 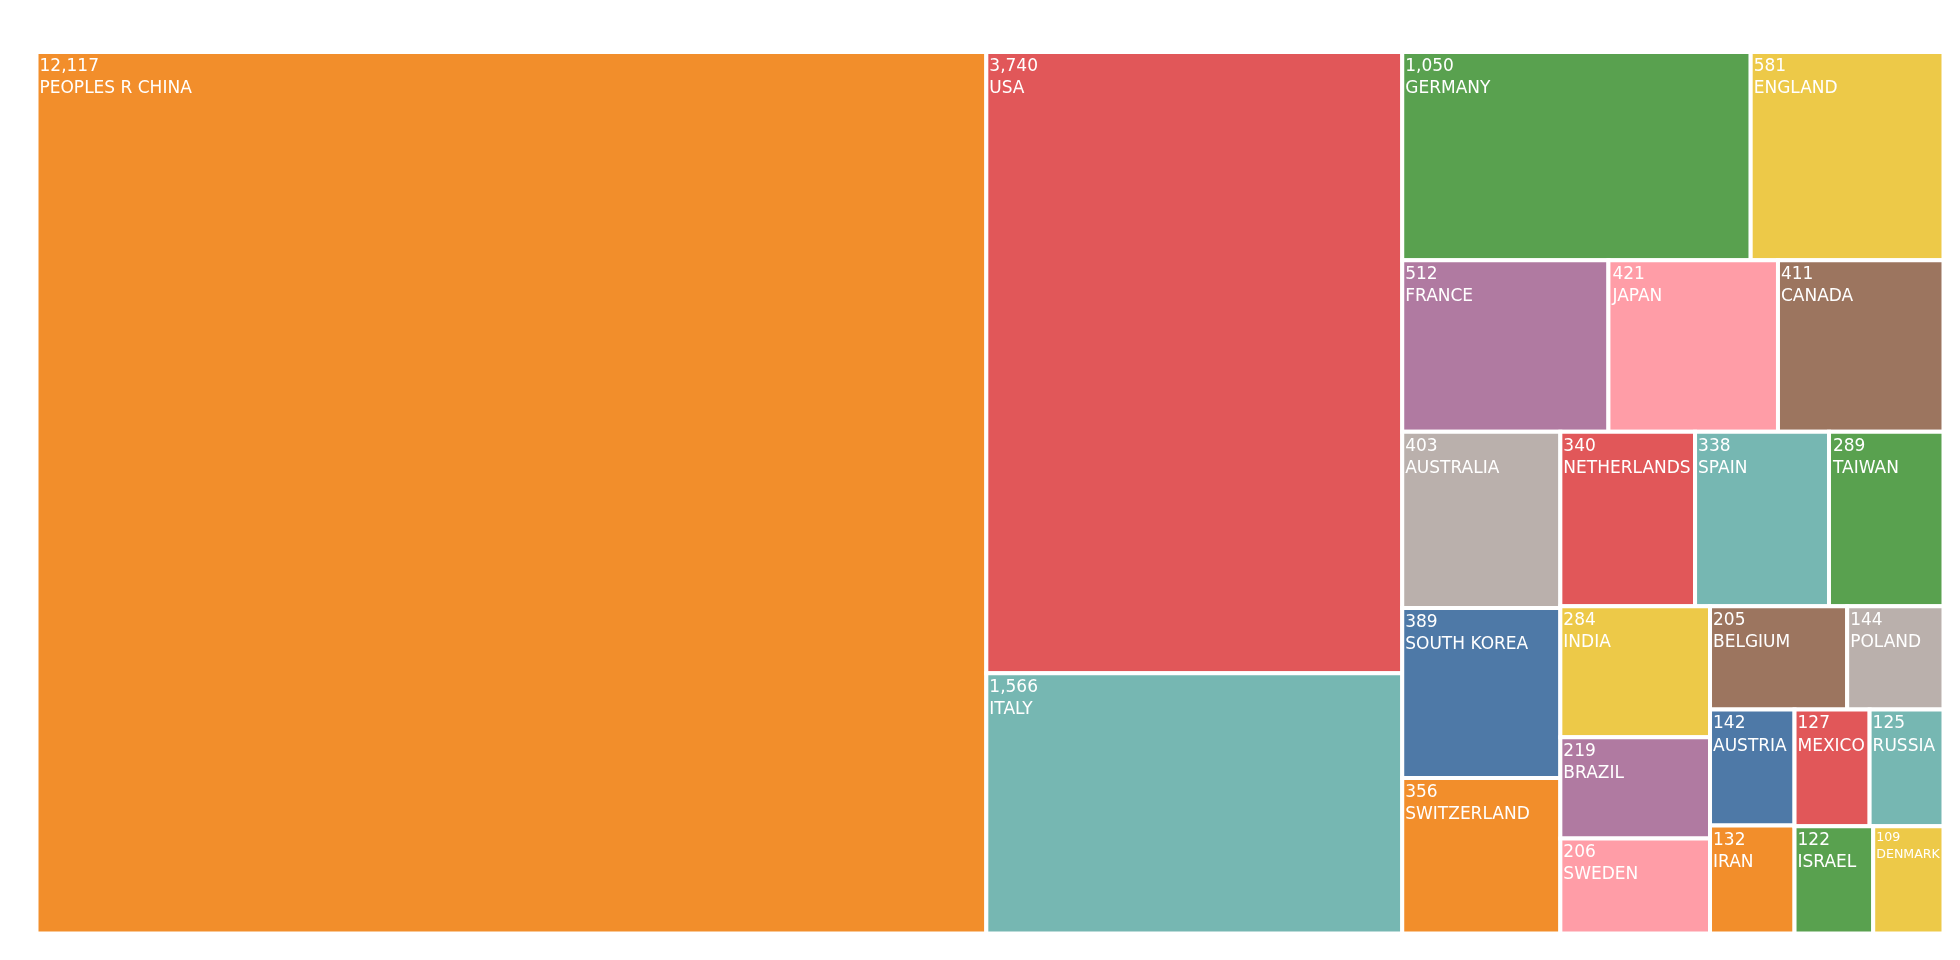 I want to click on data-label: 1,566, so click(x=1013, y=686).